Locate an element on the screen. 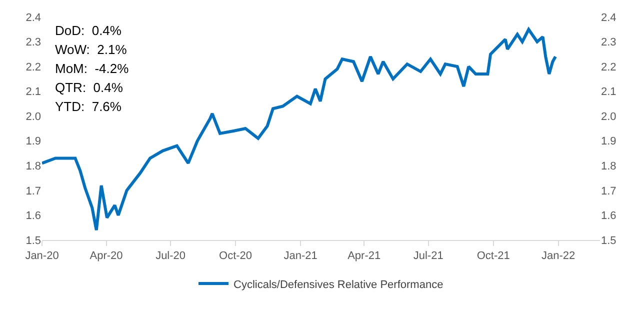 The height and width of the screenshot is (317, 641). y2-tick-label: 2.4 is located at coordinates (608, 18).